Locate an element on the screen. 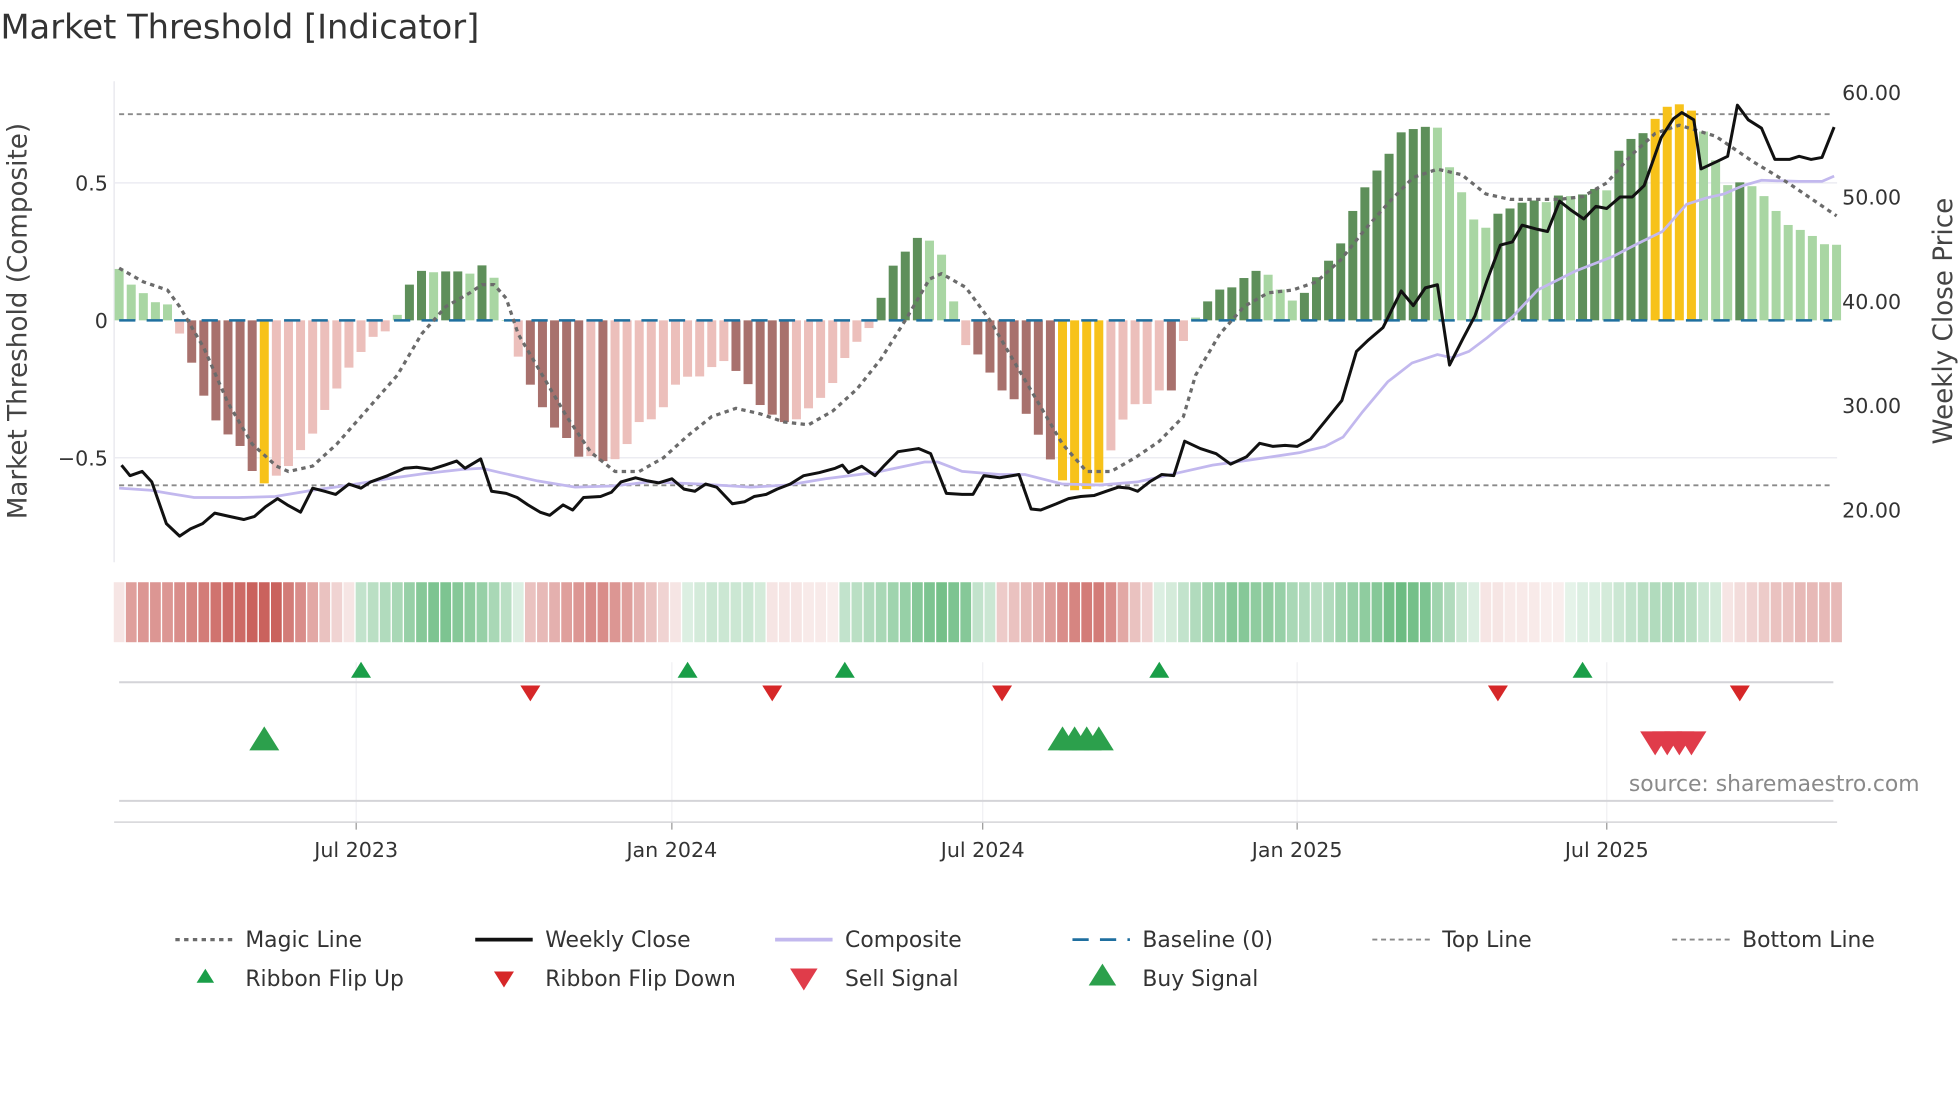  ribbon-strip is located at coordinates (977, 612).